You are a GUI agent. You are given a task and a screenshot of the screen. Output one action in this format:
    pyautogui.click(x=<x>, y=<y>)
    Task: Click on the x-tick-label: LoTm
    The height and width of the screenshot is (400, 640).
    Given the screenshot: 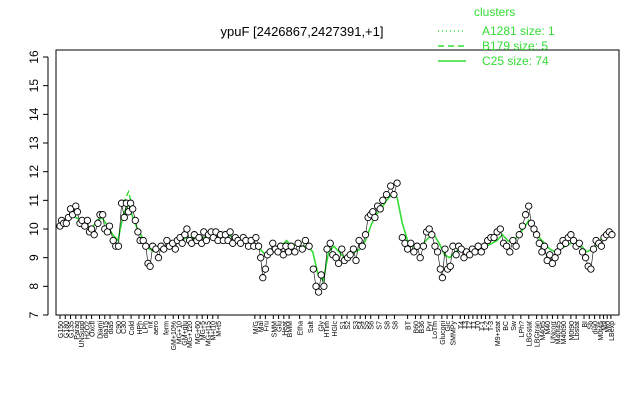 What is the action you would take?
    pyautogui.click(x=435, y=330)
    